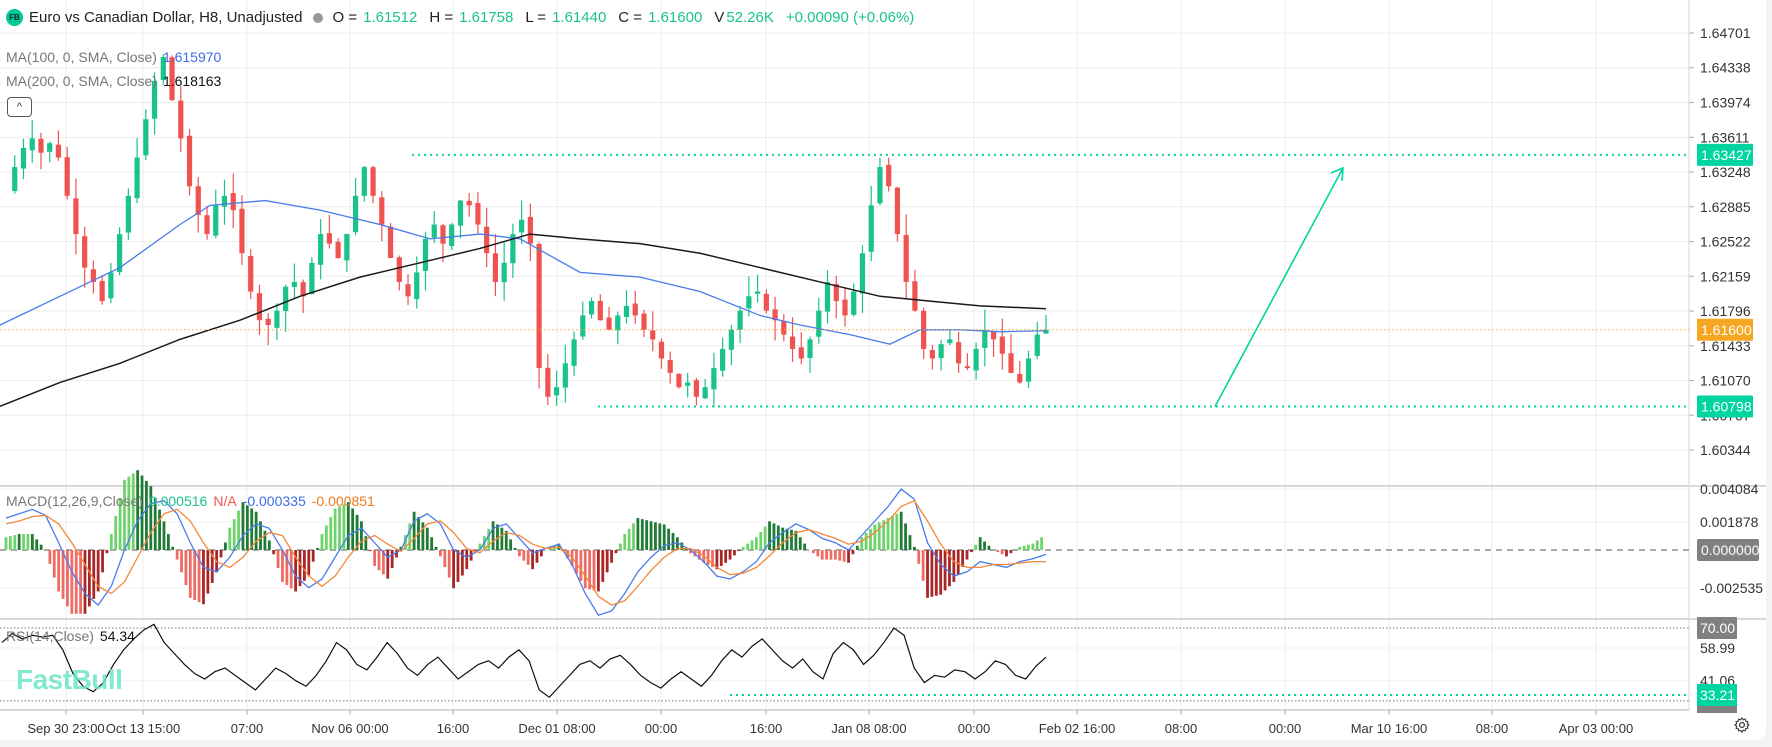 The image size is (1772, 747). Describe the element at coordinates (166, 17) in the screenshot. I see `symbol-title: Euro vs Canadian Dollar, H8, Unadjusted` at that location.